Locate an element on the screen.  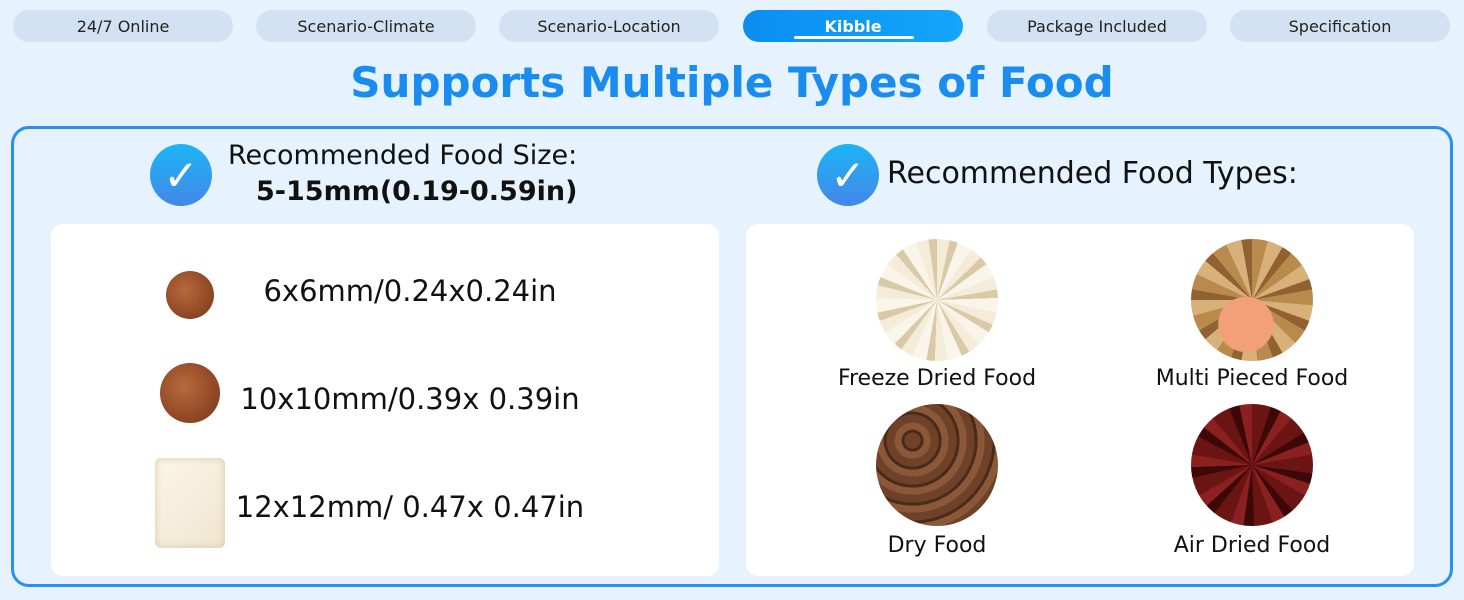
label-air-dried: Air Dried Food is located at coordinates (1252, 545).